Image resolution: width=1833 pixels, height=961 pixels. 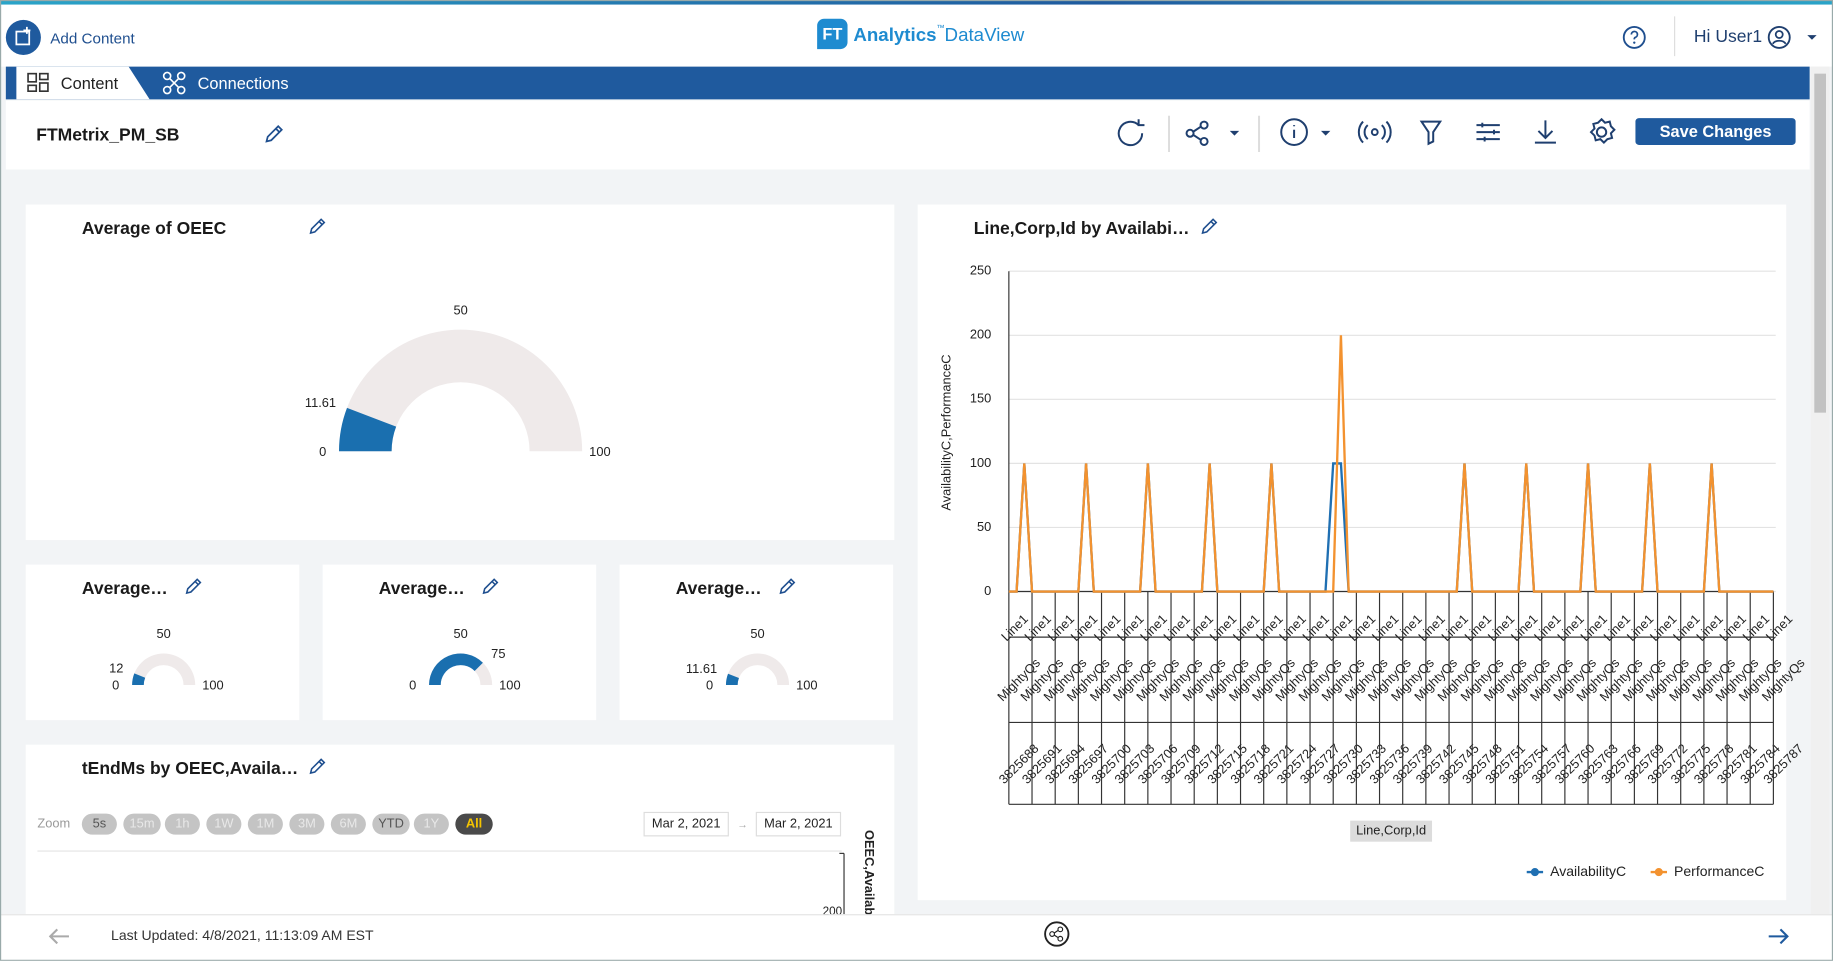 I want to click on y-tick-label: 250, so click(x=980, y=270).